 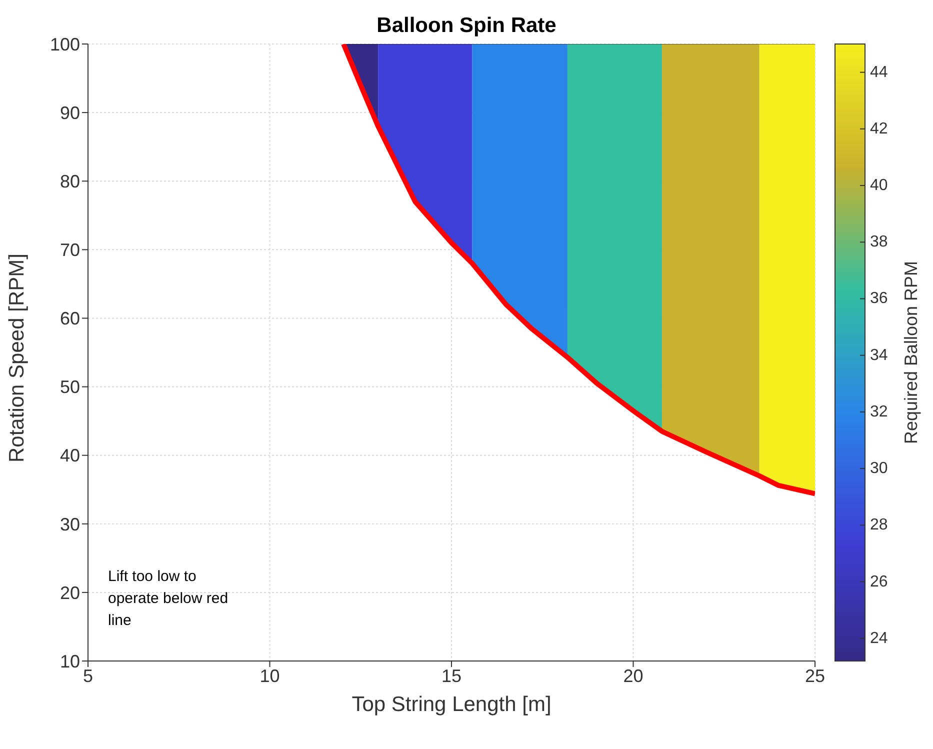 I want to click on color-bar-label: 28, so click(x=879, y=525).